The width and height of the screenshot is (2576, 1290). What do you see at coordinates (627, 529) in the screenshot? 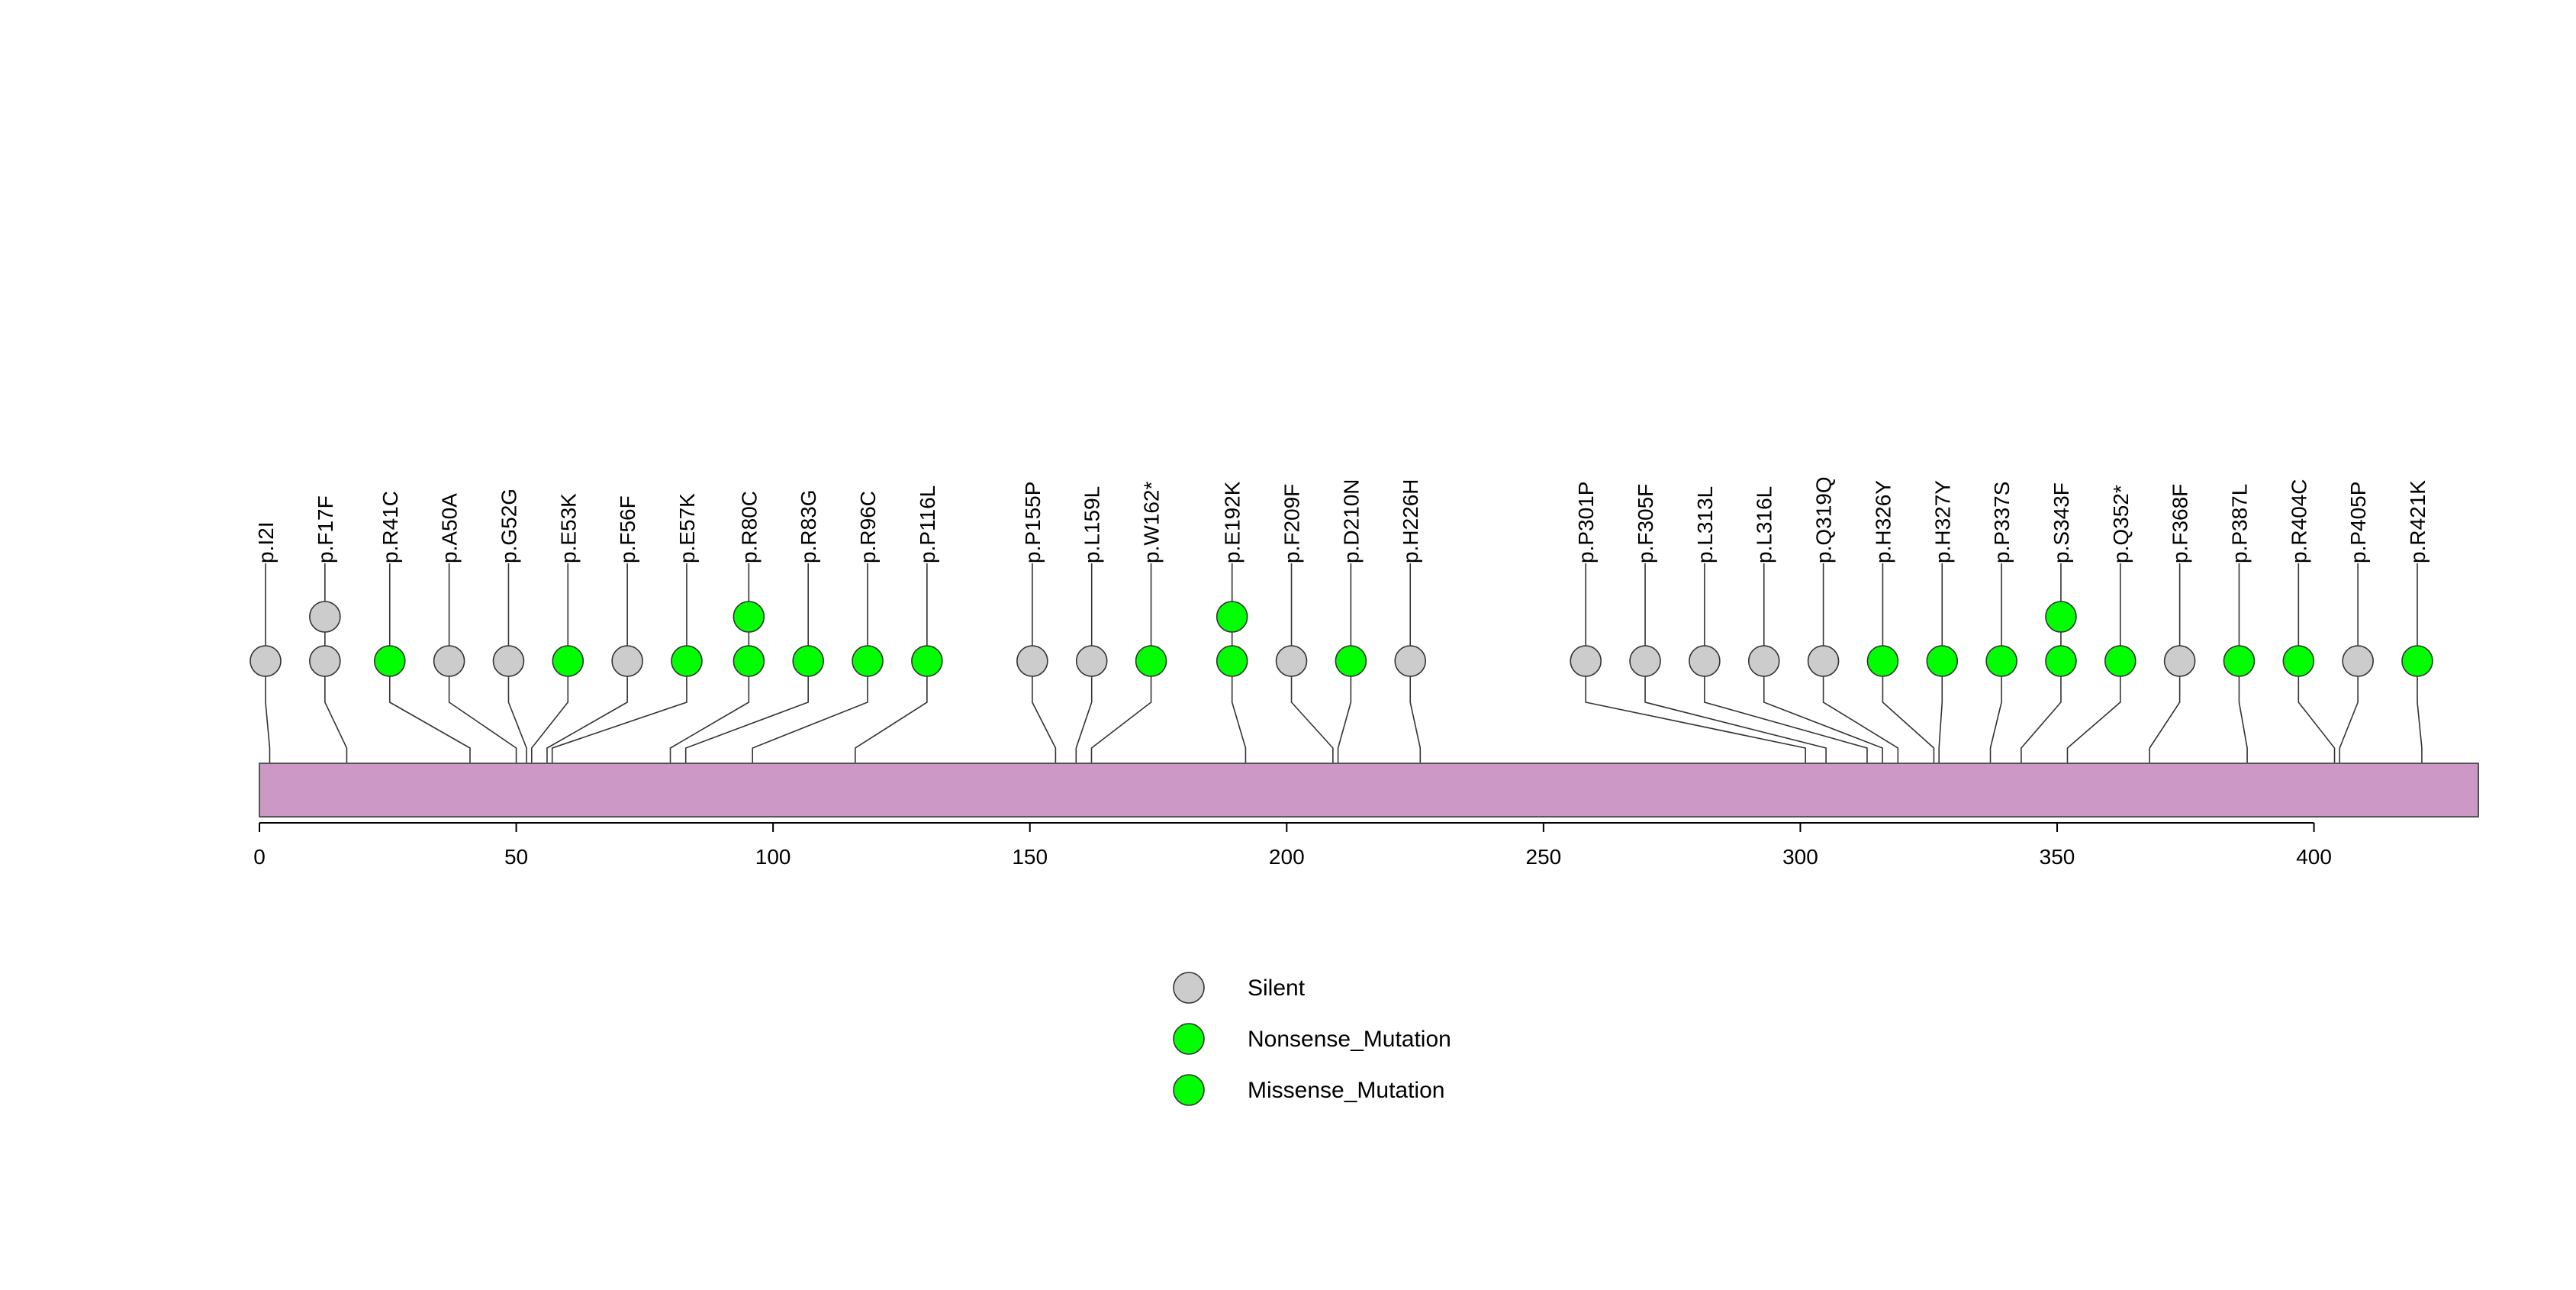
I see `mutation-label: p.F56F` at bounding box center [627, 529].